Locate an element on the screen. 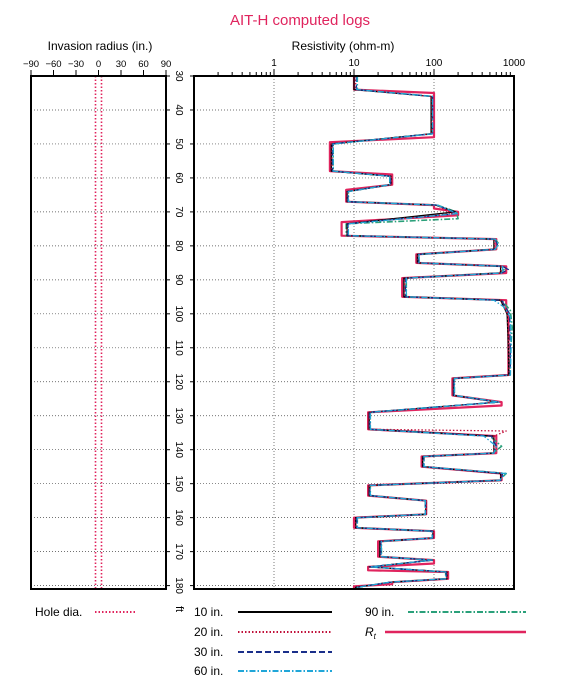  invasion-radius-series is located at coordinates (98, 332).